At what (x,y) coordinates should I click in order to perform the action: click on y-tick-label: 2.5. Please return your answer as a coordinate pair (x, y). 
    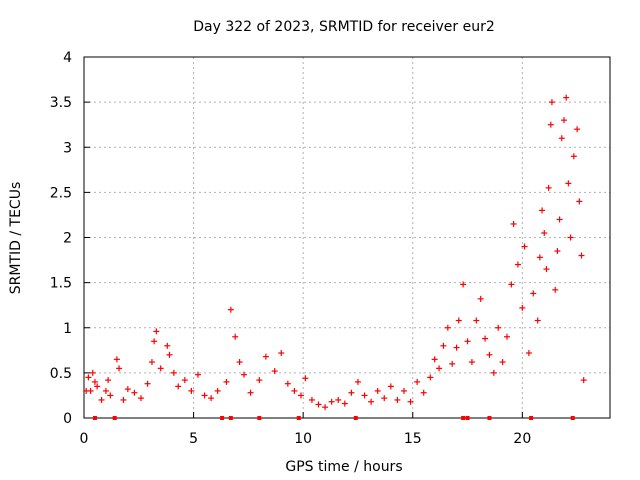
    Looking at the image, I should click on (61, 193).